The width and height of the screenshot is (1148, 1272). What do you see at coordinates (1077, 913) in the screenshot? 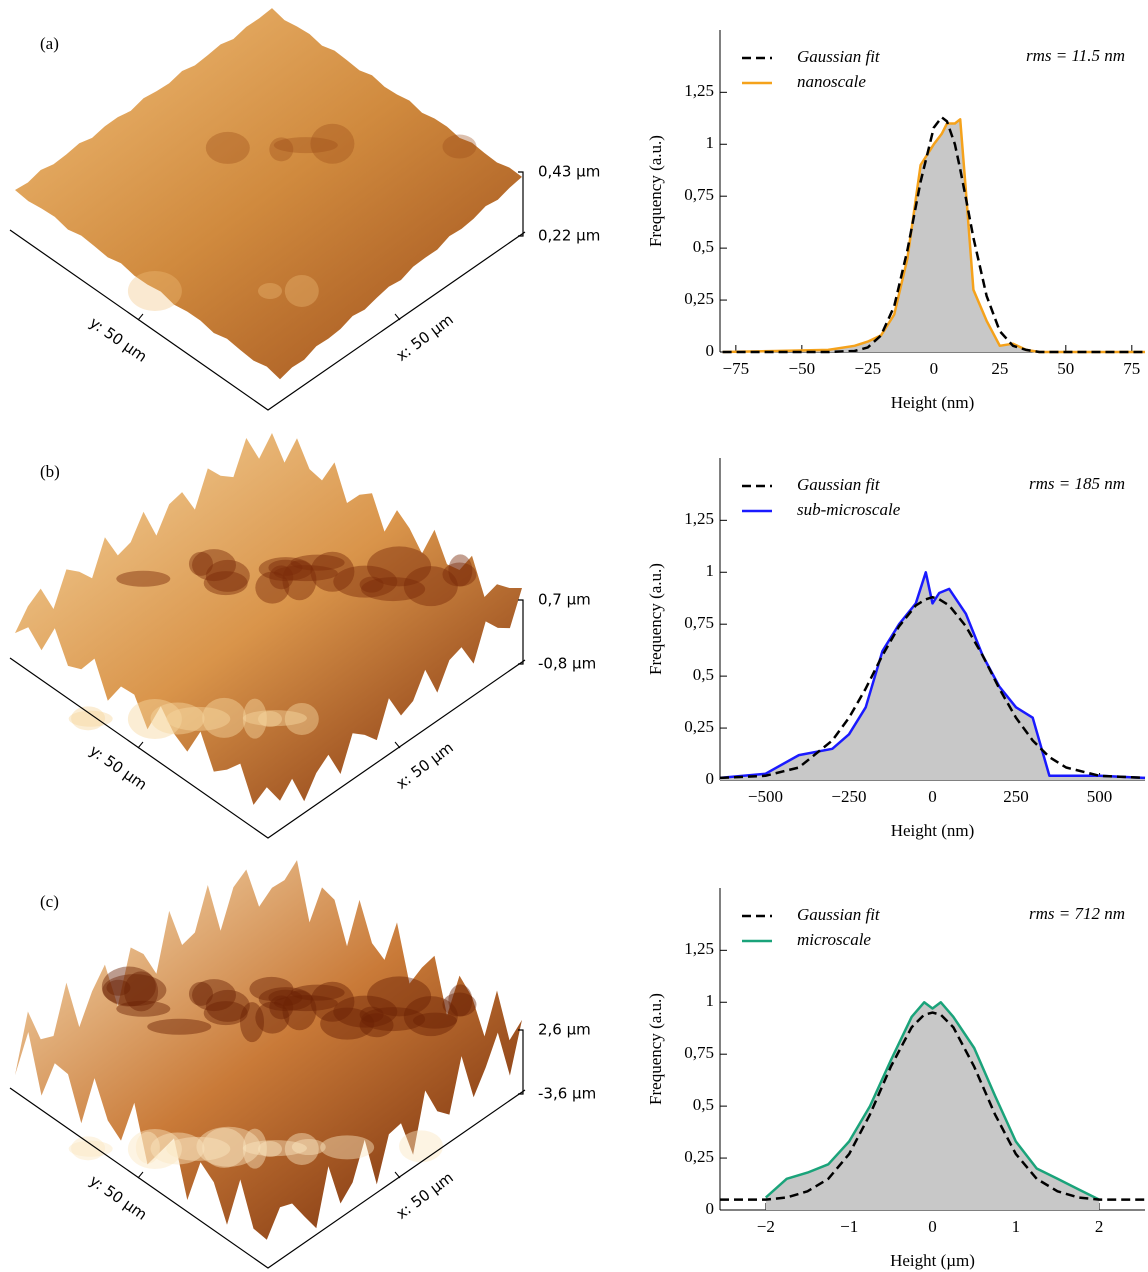
I see `annotation: rms = 712 nm` at bounding box center [1077, 913].